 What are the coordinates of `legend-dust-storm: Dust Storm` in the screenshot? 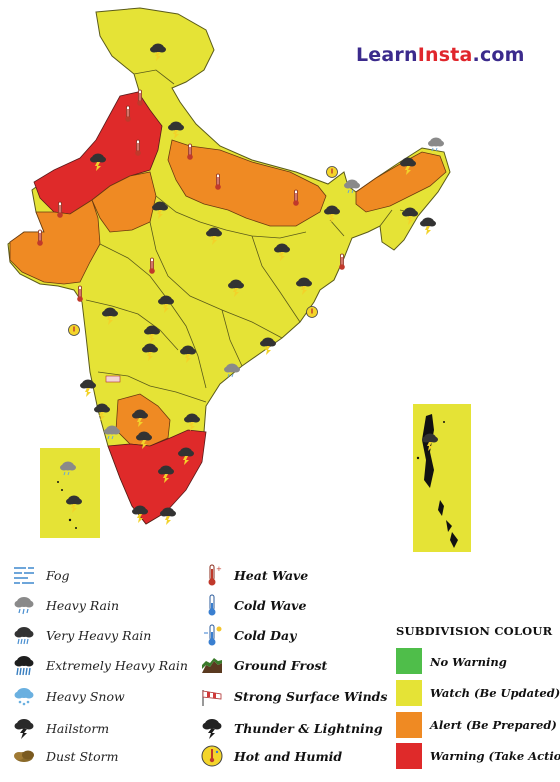 It's located at (65, 756).